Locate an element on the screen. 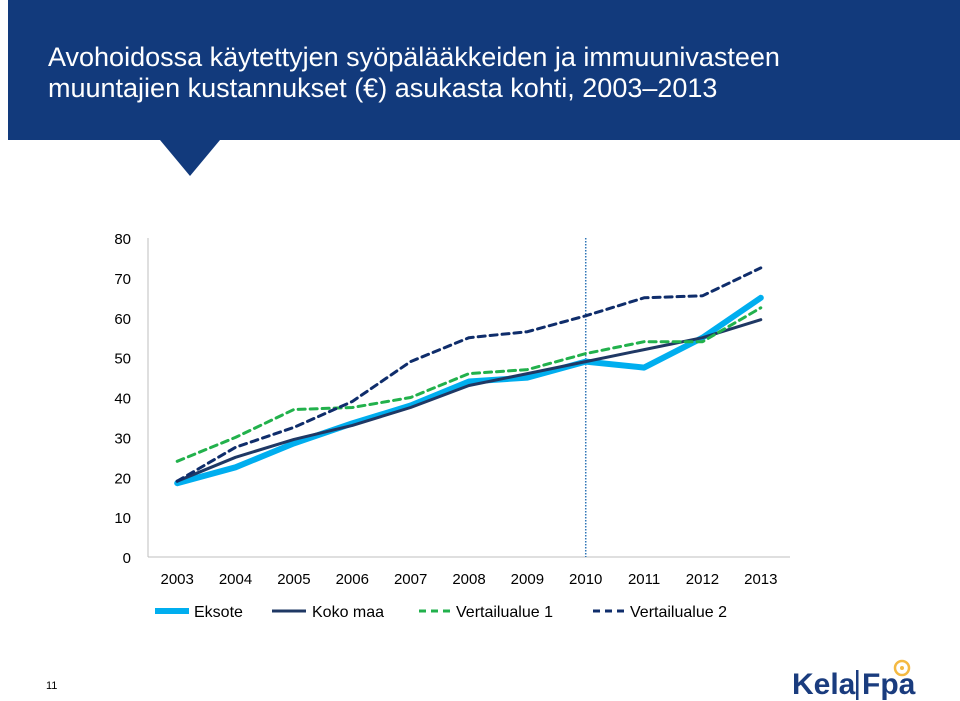 The width and height of the screenshot is (960, 701). svg-text: Kela is located at coordinates (824, 684).